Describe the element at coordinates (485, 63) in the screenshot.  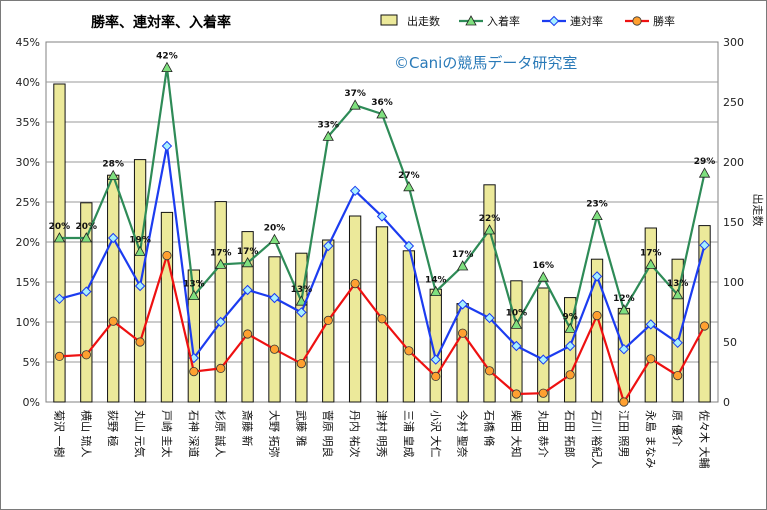
I see `watermark: ©Caniの競馬データ研究室` at that location.